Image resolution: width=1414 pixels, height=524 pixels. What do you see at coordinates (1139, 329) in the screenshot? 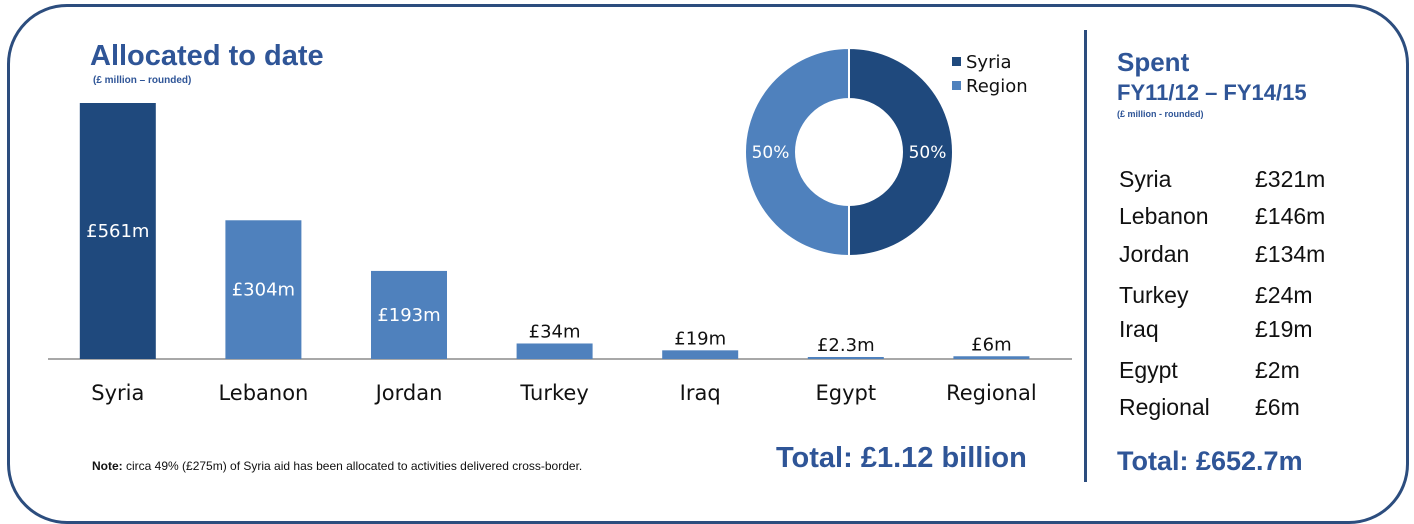
I see `spent-row-country: Iraq` at bounding box center [1139, 329].